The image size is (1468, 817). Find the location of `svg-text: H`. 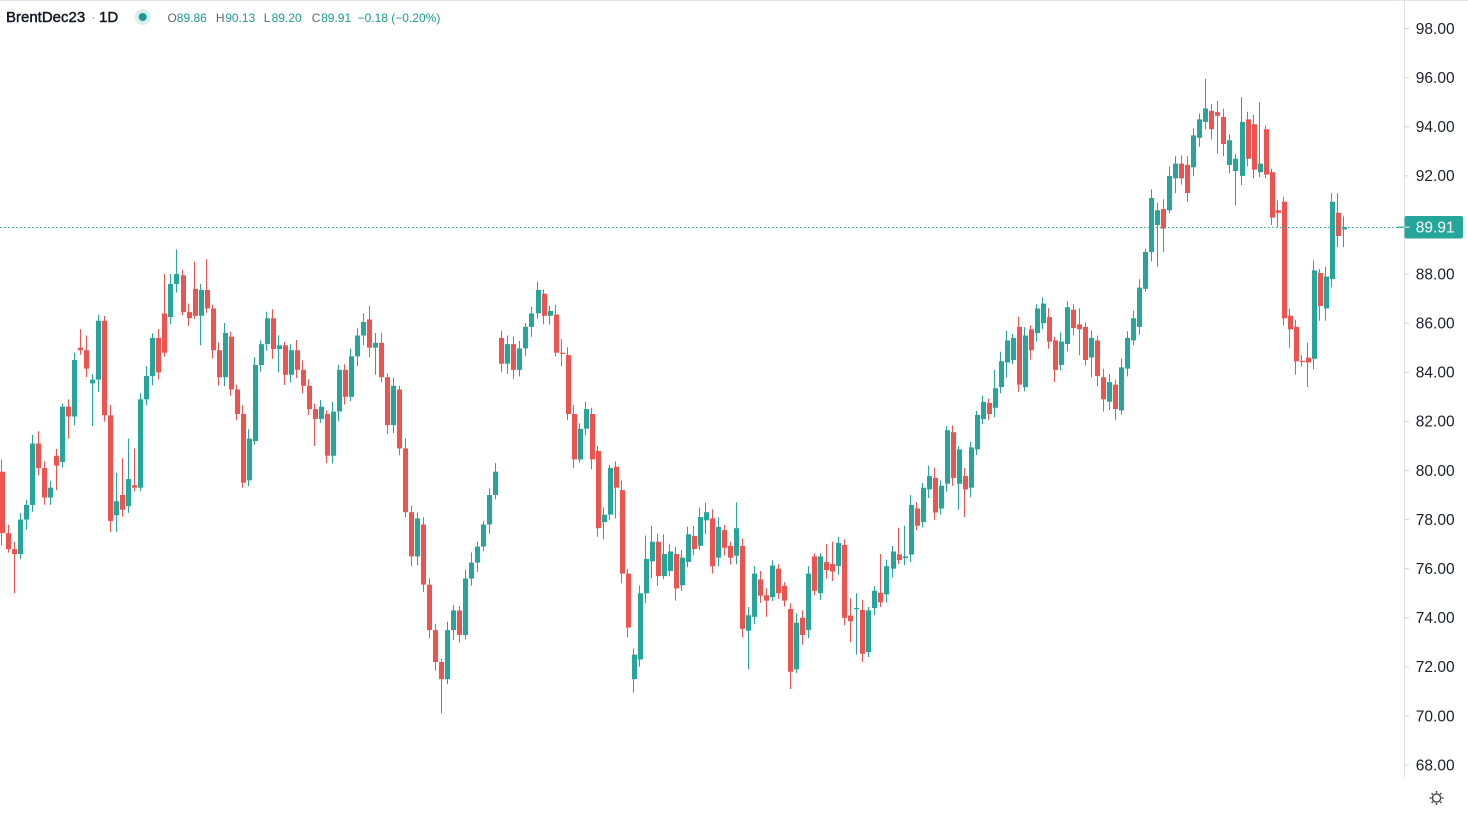

svg-text: H is located at coordinates (220, 18).